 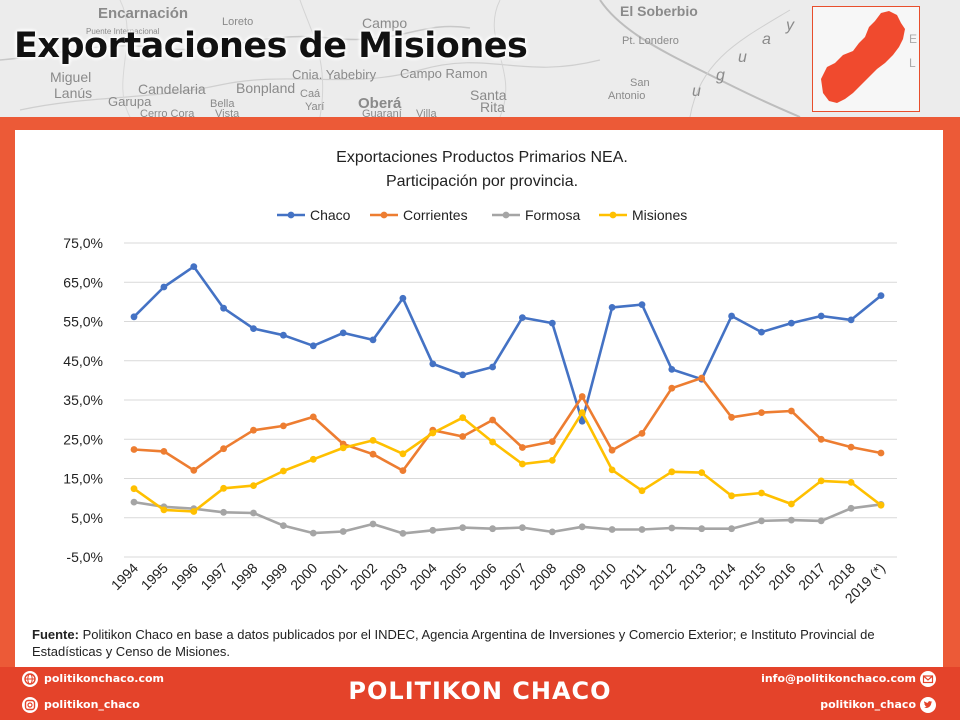 What do you see at coordinates (742, 57) in the screenshot?
I see `map-river-letter: u` at bounding box center [742, 57].